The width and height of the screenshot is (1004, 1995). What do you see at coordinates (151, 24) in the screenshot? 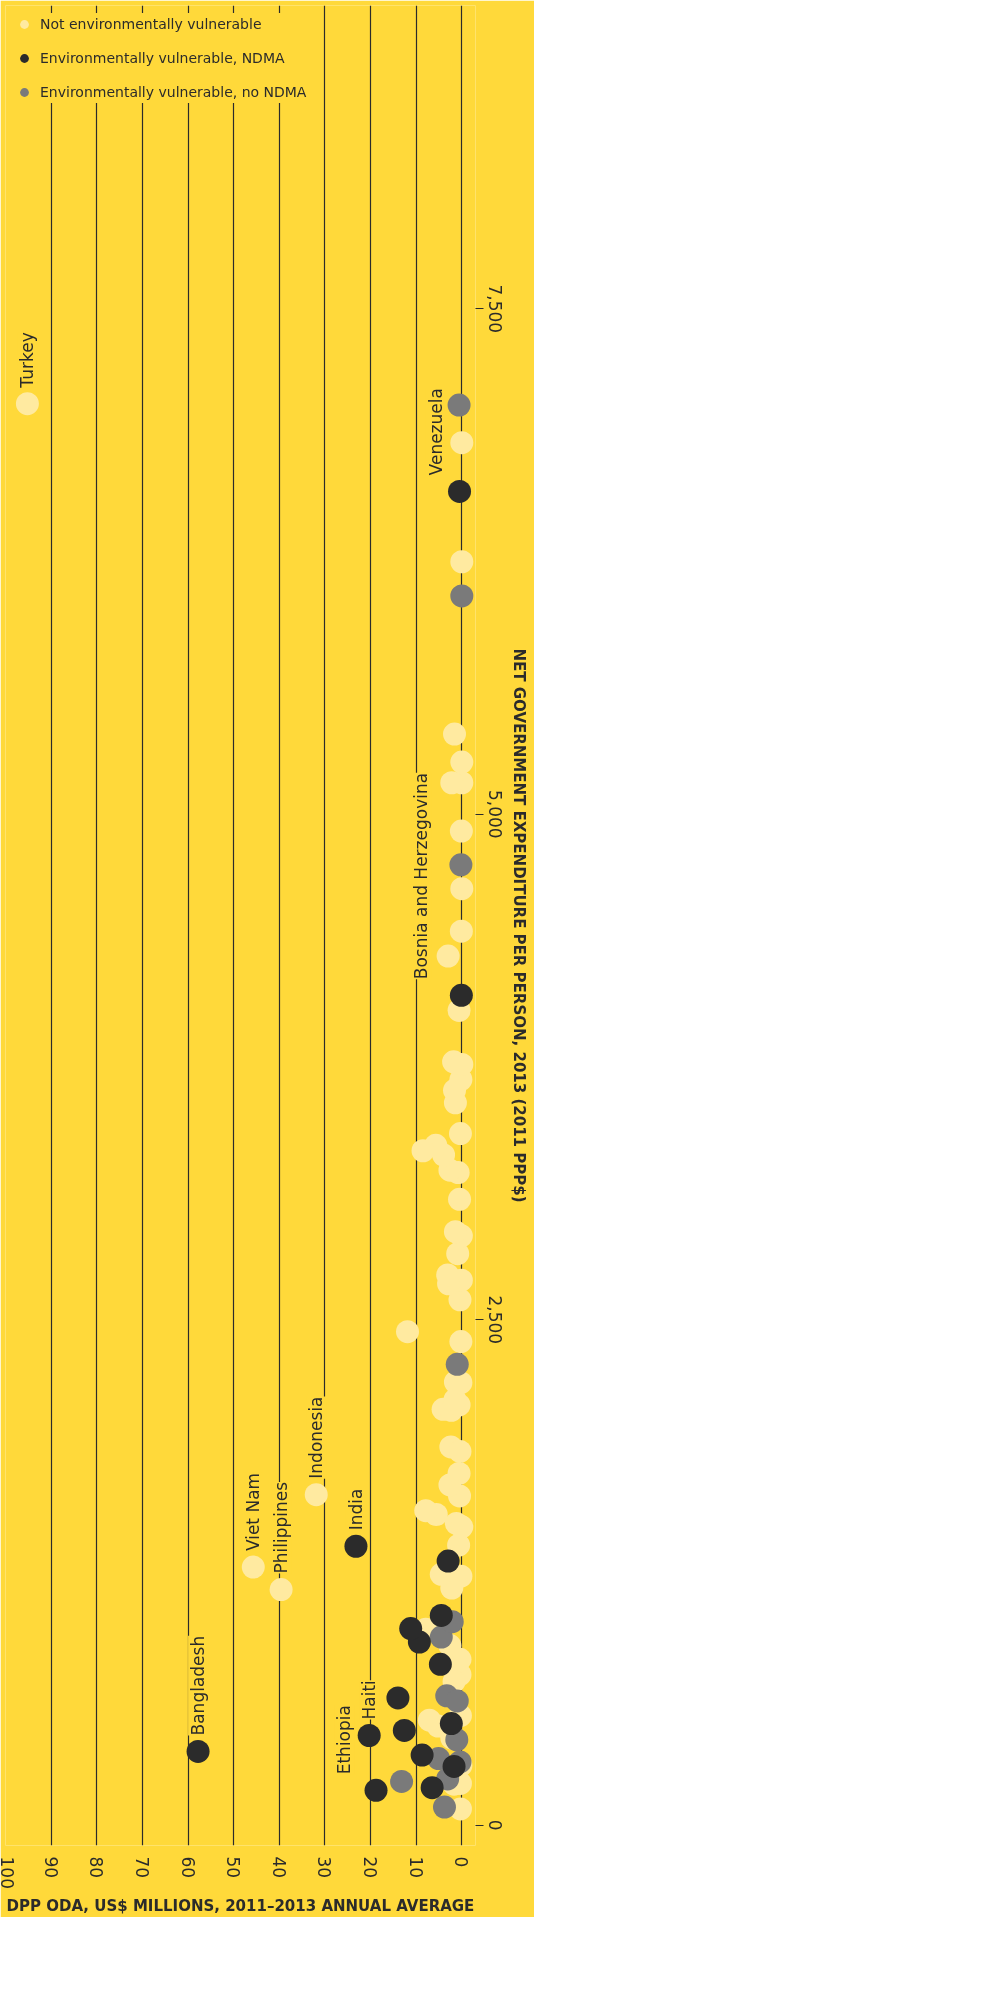
I see `legend-label: Not environmentally vulnerable` at bounding box center [151, 24].